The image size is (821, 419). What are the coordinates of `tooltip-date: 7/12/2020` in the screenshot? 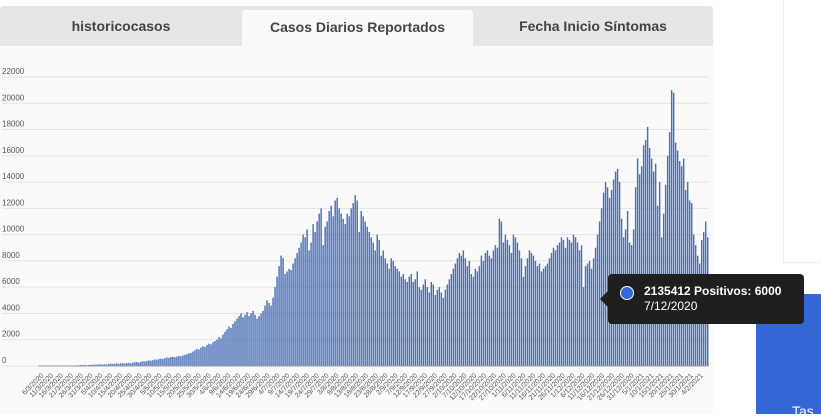 It's located at (670, 306).